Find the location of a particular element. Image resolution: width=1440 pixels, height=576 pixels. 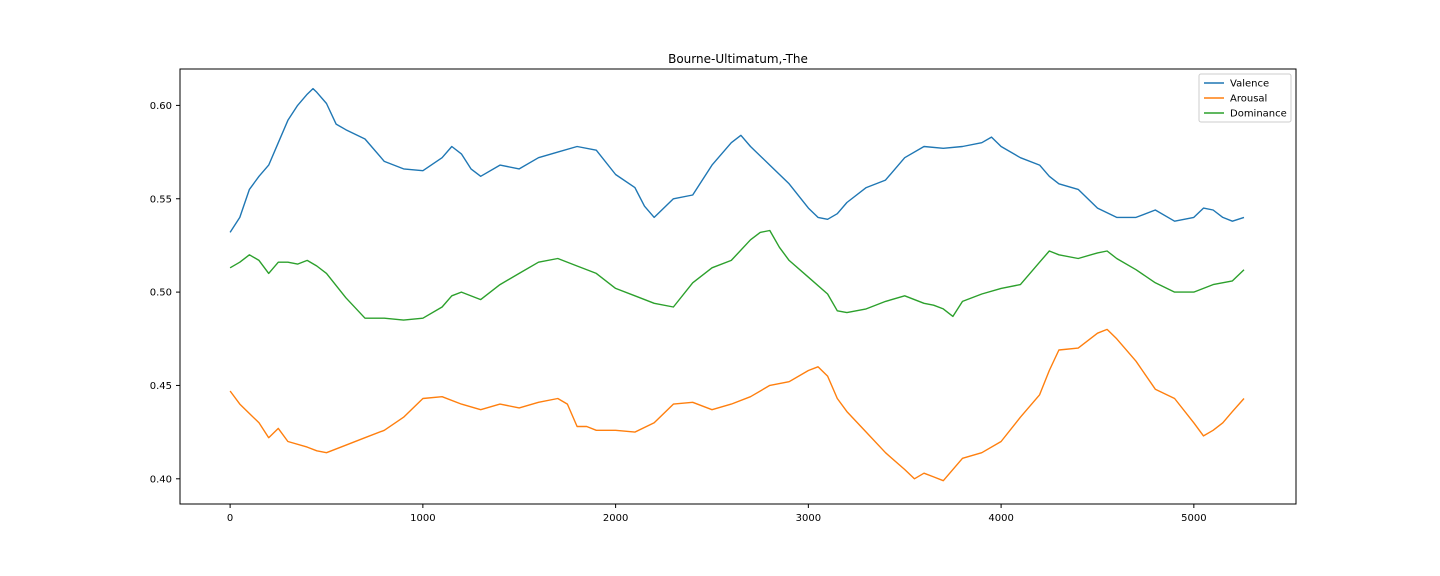

x-tick-label: 4000 is located at coordinates (1000, 518).